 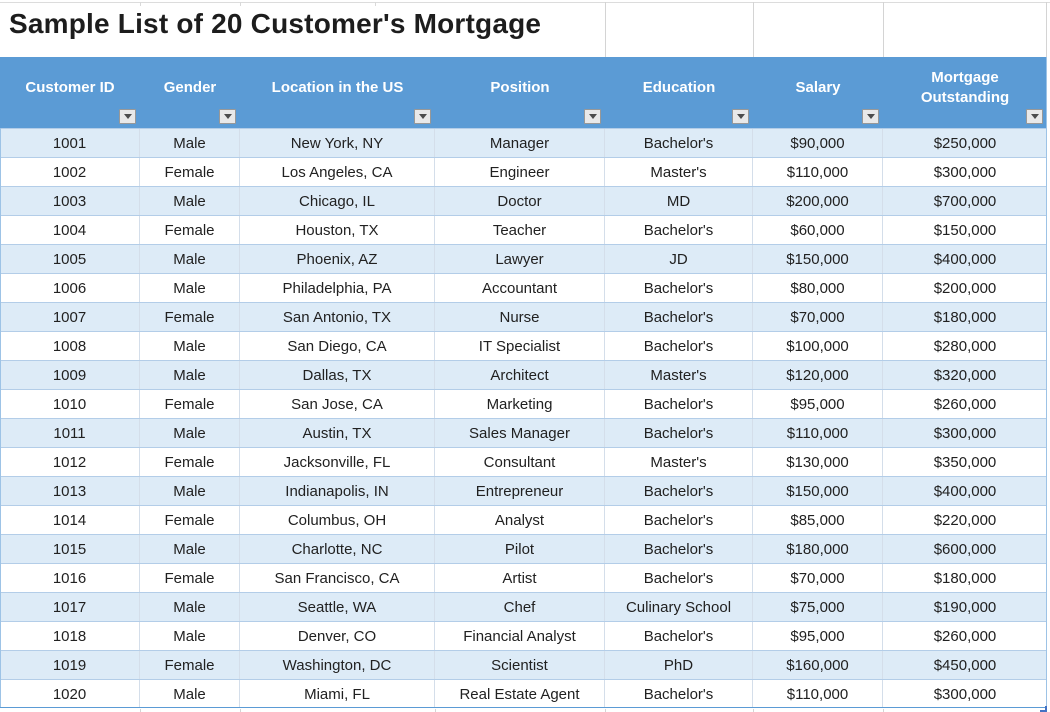 I want to click on filter-button-mortgage-outstanding, so click(x=1034, y=116).